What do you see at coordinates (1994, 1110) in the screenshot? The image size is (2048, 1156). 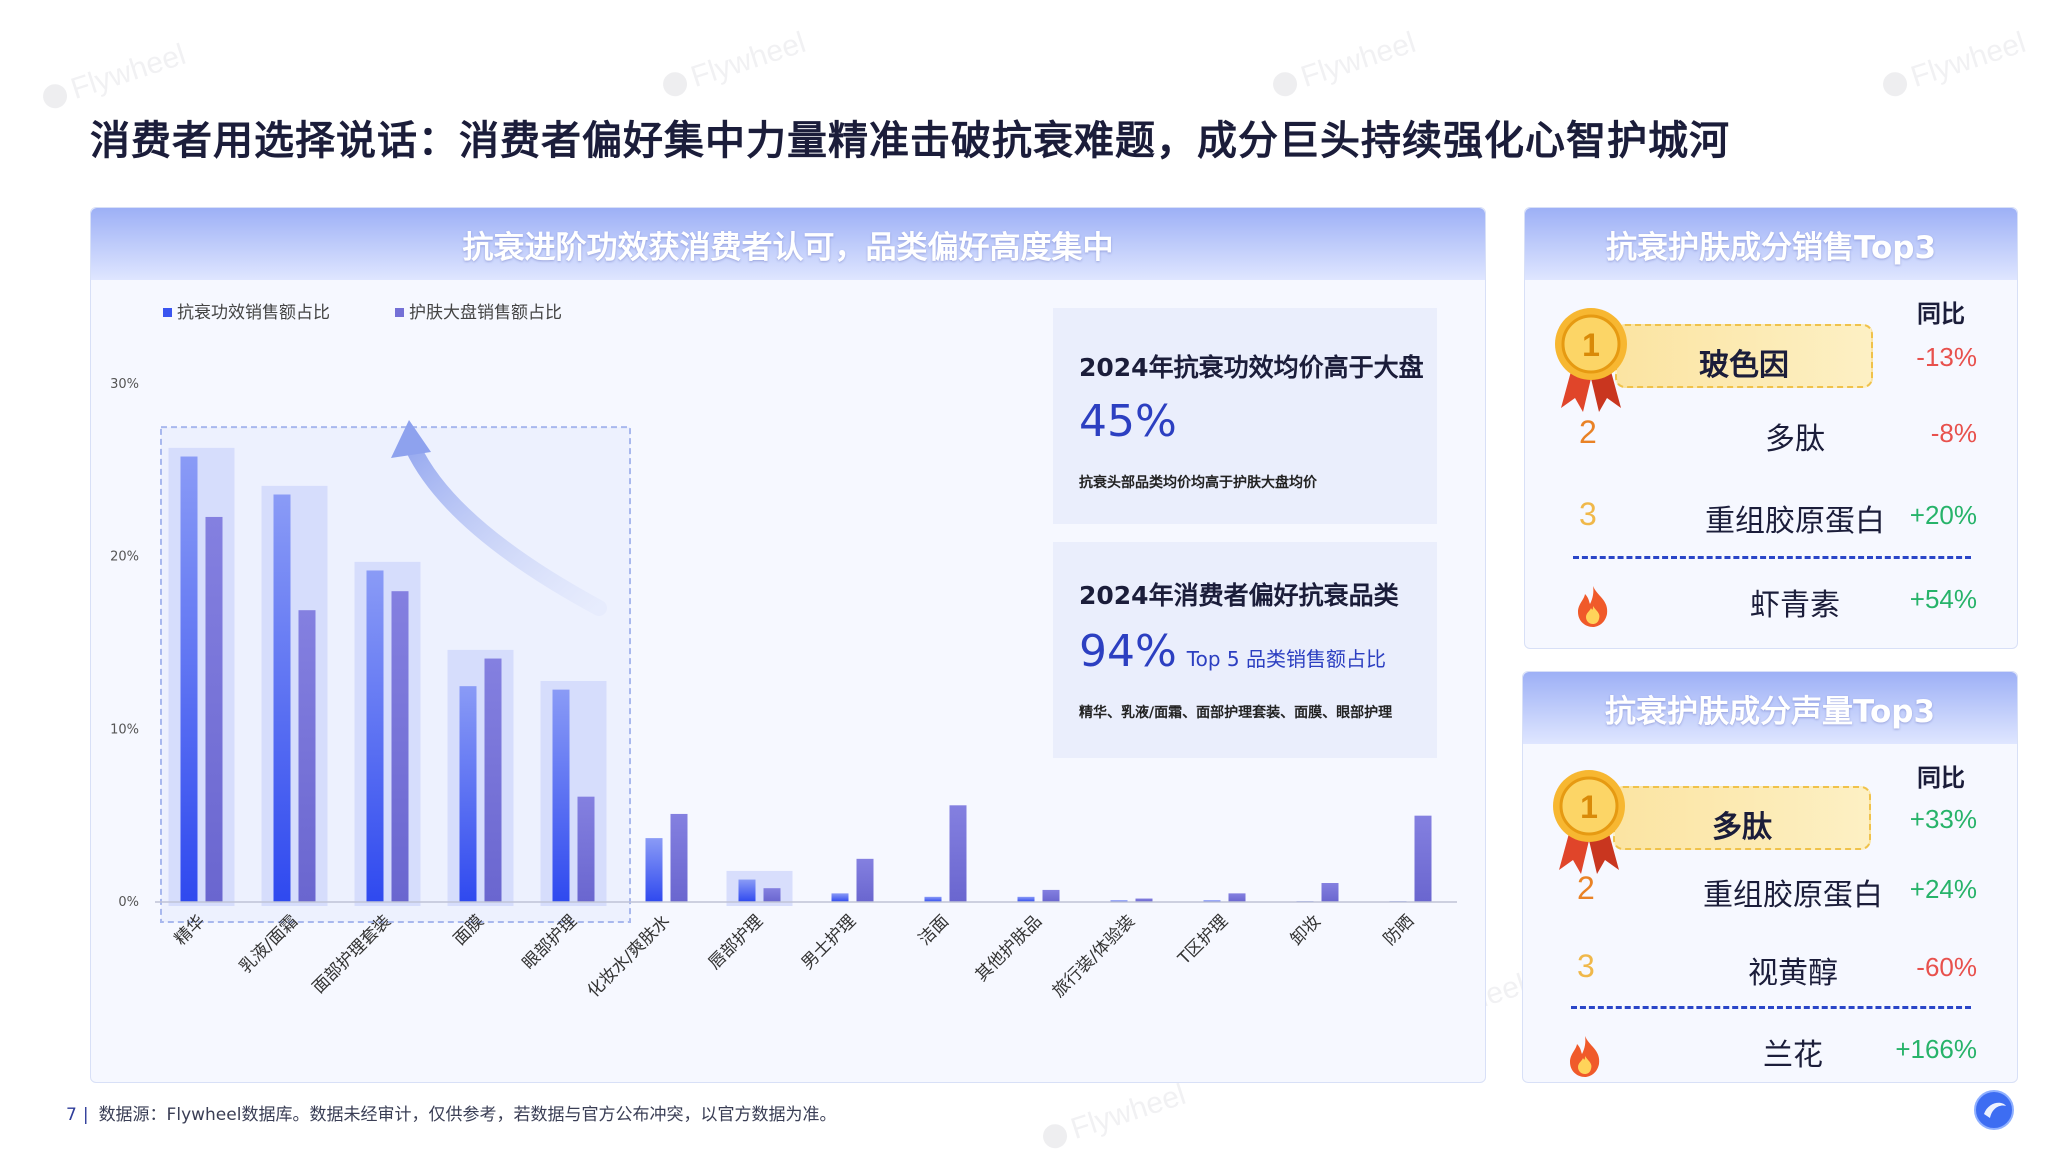 I see `flywheel-logo-icon` at bounding box center [1994, 1110].